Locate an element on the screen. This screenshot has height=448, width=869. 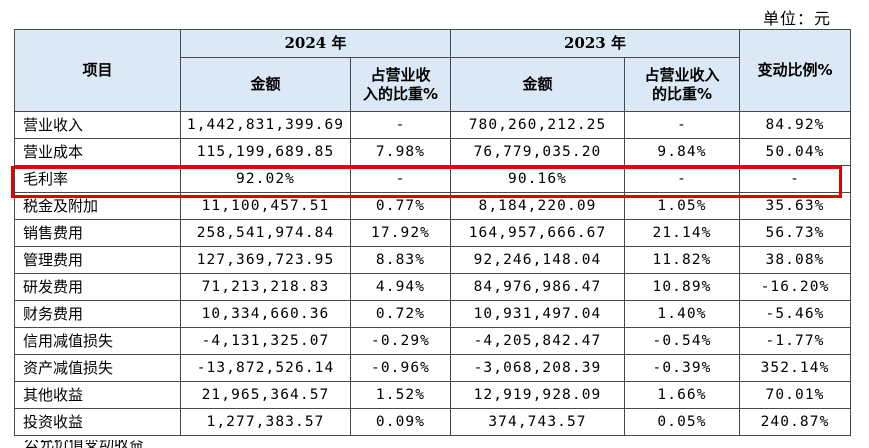
table-cell: 0.05% is located at coordinates (682, 422).